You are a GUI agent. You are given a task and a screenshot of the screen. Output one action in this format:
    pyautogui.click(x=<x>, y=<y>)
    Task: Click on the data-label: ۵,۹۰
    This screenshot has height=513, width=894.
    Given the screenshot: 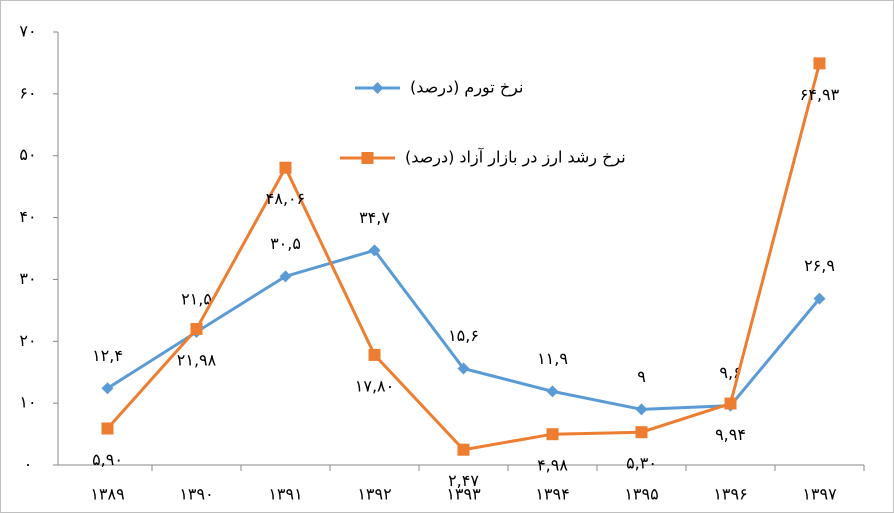 What is the action you would take?
    pyautogui.click(x=107, y=459)
    